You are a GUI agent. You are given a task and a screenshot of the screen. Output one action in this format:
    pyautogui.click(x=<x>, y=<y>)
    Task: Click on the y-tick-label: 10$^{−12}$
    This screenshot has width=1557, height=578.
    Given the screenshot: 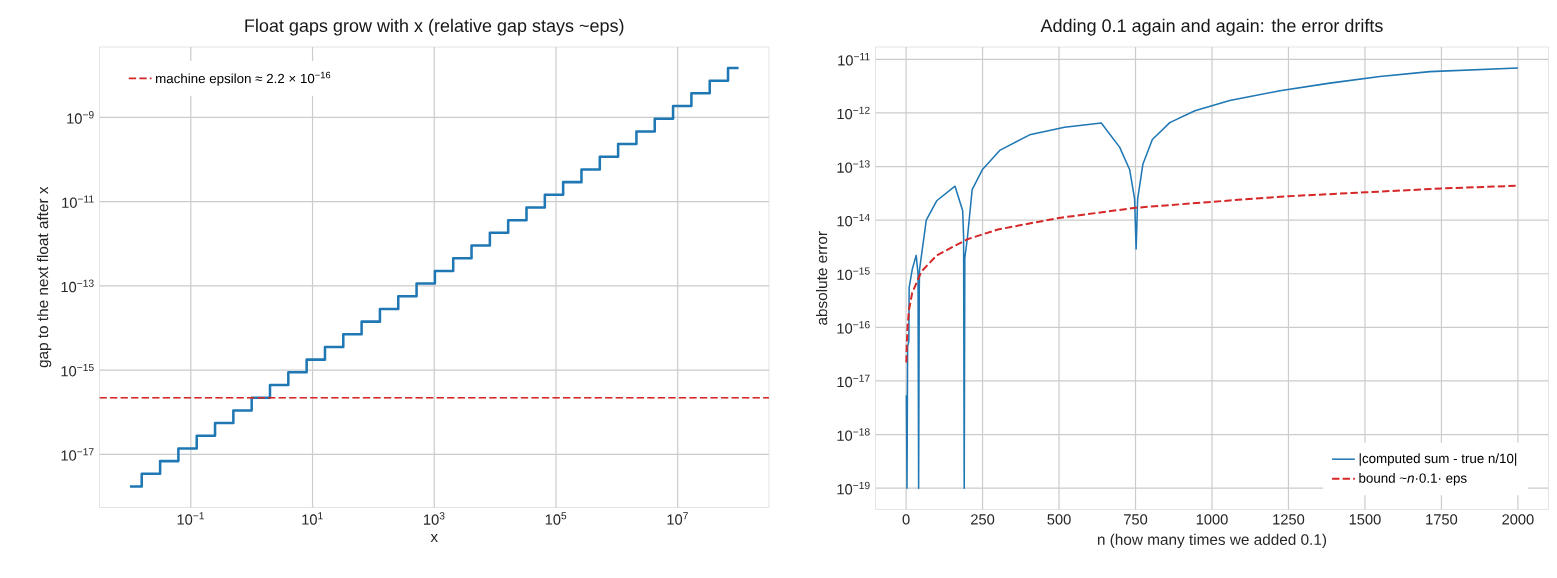 What is the action you would take?
    pyautogui.click(x=853, y=113)
    